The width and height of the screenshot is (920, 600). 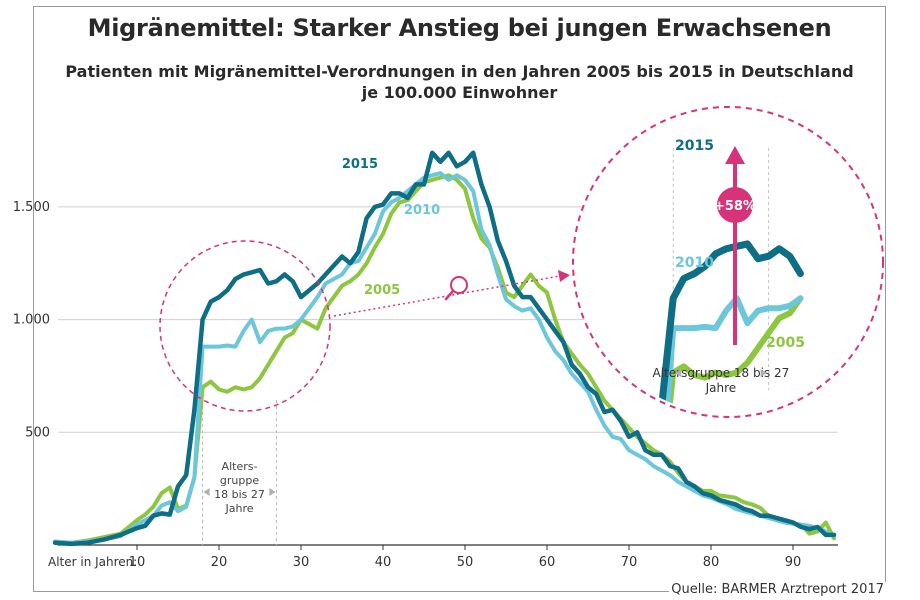 What do you see at coordinates (31, 207) in the screenshot?
I see `y-tick-label: 1.500` at bounding box center [31, 207].